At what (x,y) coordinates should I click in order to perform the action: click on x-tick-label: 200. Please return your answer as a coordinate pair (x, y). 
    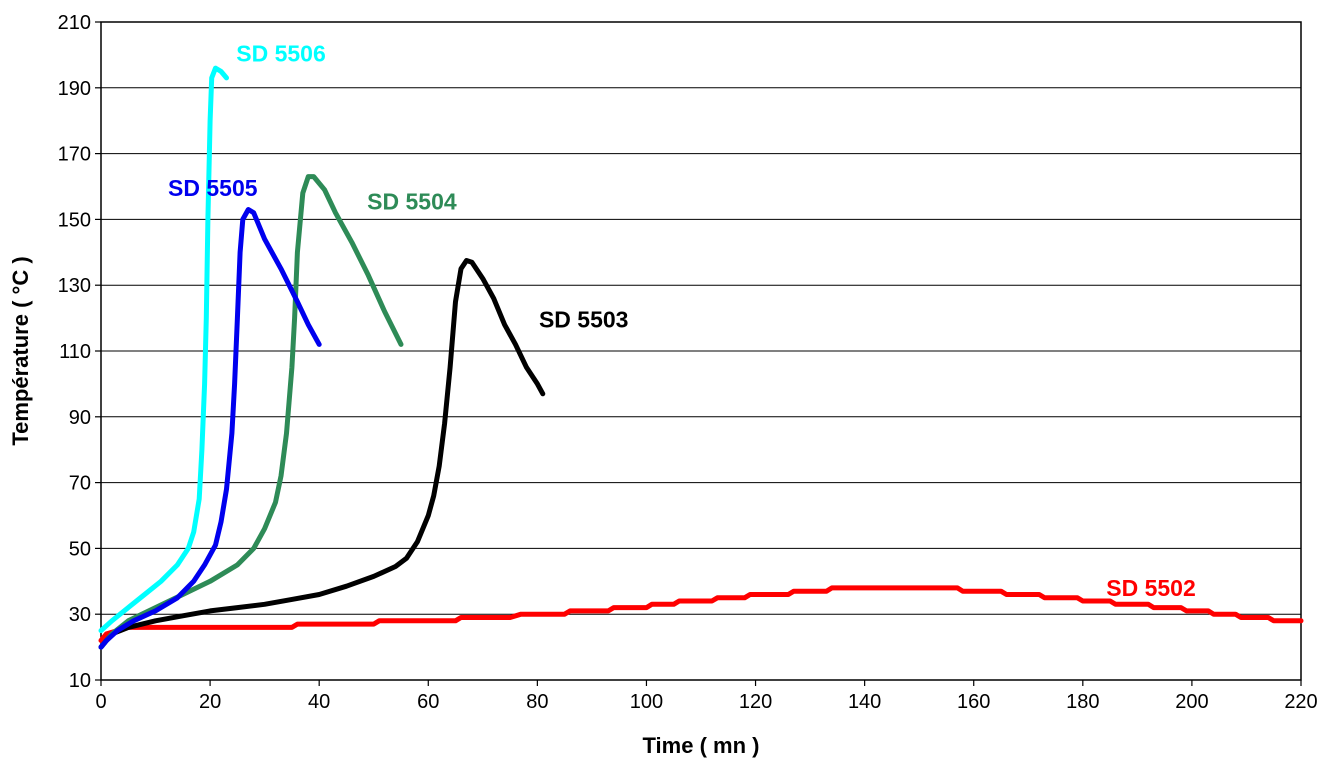
    Looking at the image, I should click on (1191, 702).